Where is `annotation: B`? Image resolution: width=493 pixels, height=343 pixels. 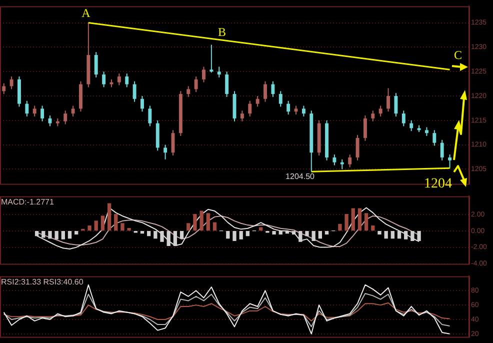 annotation: B is located at coordinates (222, 32).